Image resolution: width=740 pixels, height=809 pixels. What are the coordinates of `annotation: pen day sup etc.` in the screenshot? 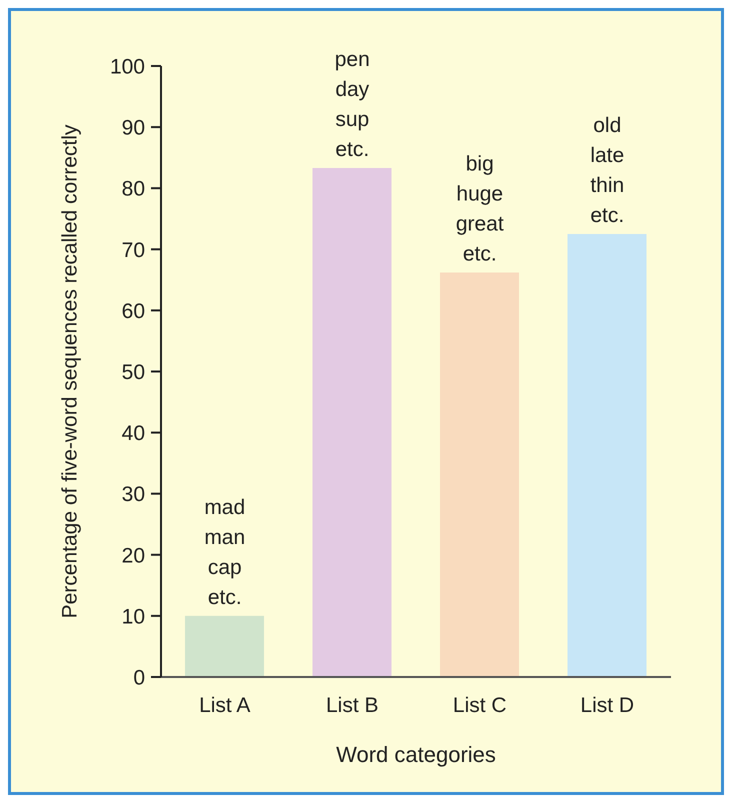 It's located at (352, 105).